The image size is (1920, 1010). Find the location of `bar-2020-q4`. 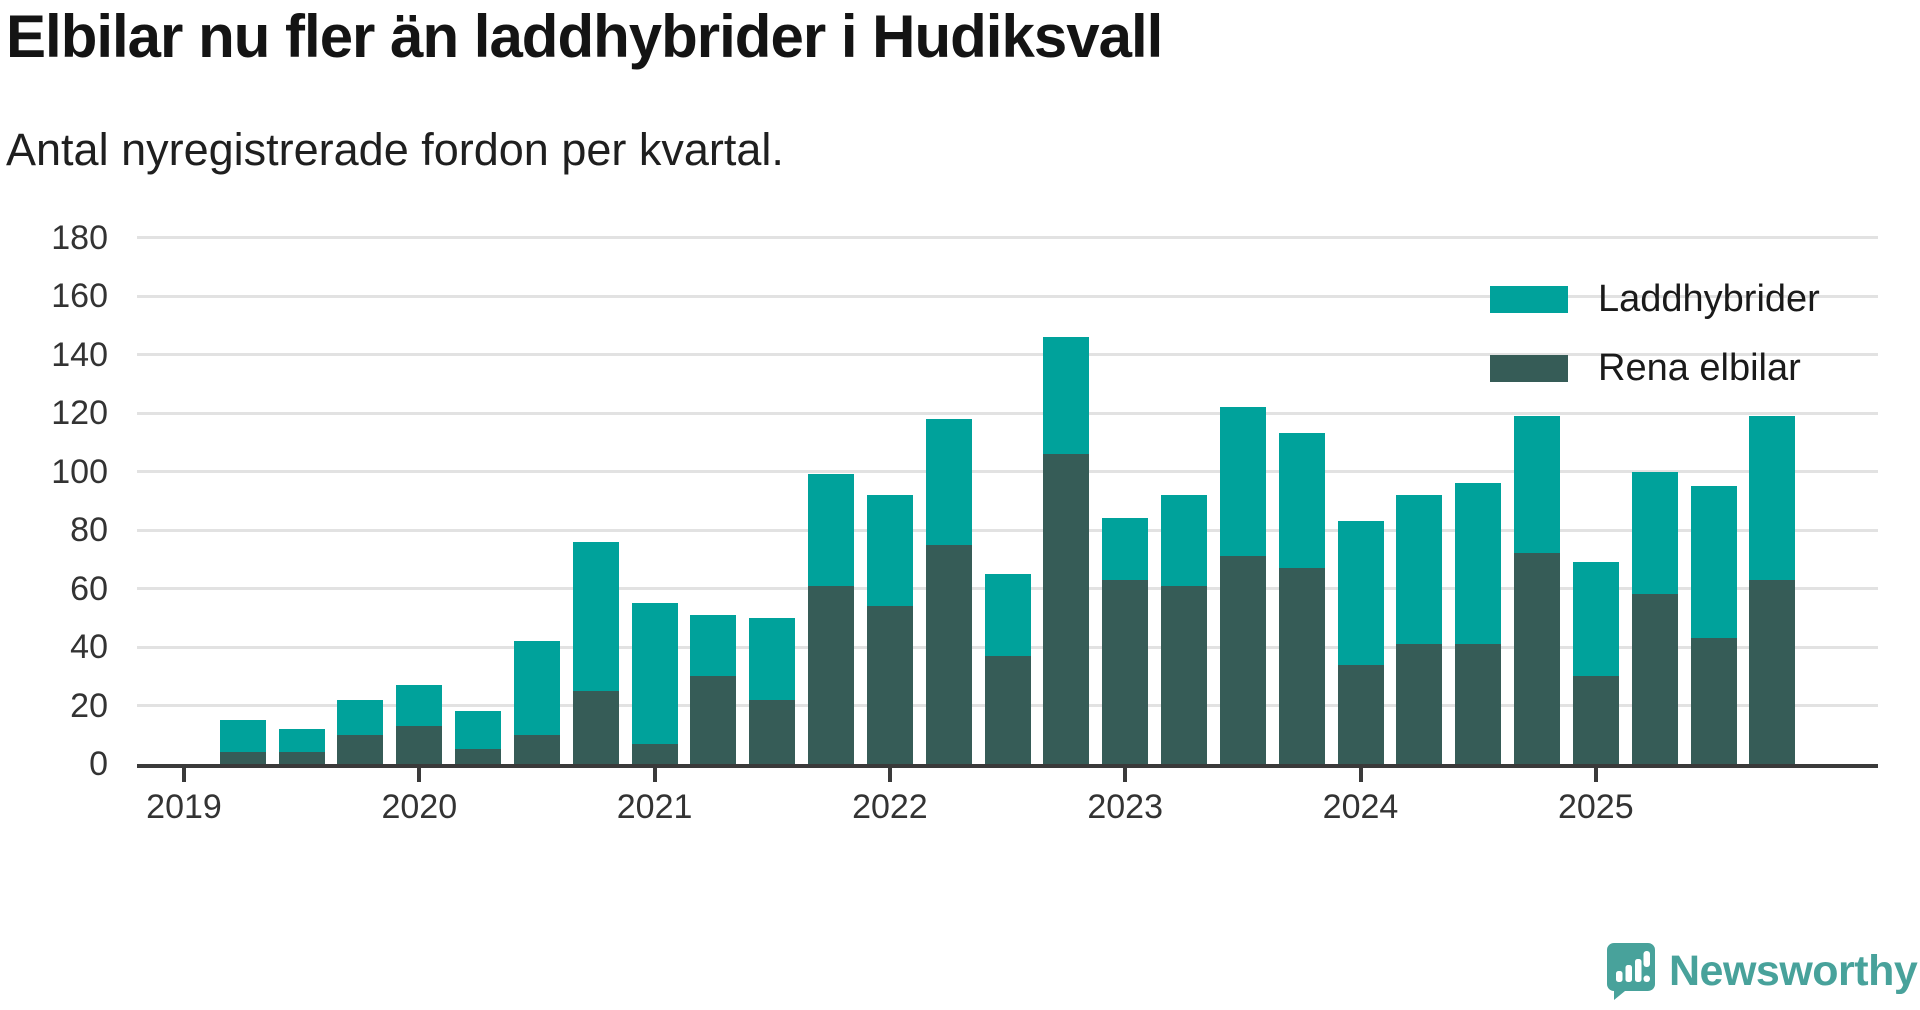

bar-2020-q4 is located at coordinates (595, 652).